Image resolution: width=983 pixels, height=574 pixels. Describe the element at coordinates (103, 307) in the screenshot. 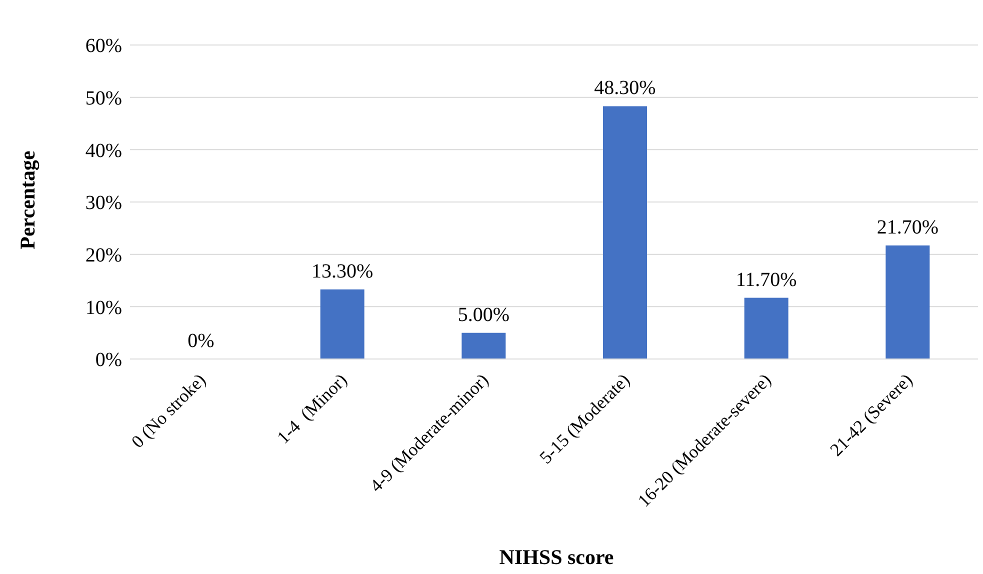

I see `y-tick-label: 10%` at that location.